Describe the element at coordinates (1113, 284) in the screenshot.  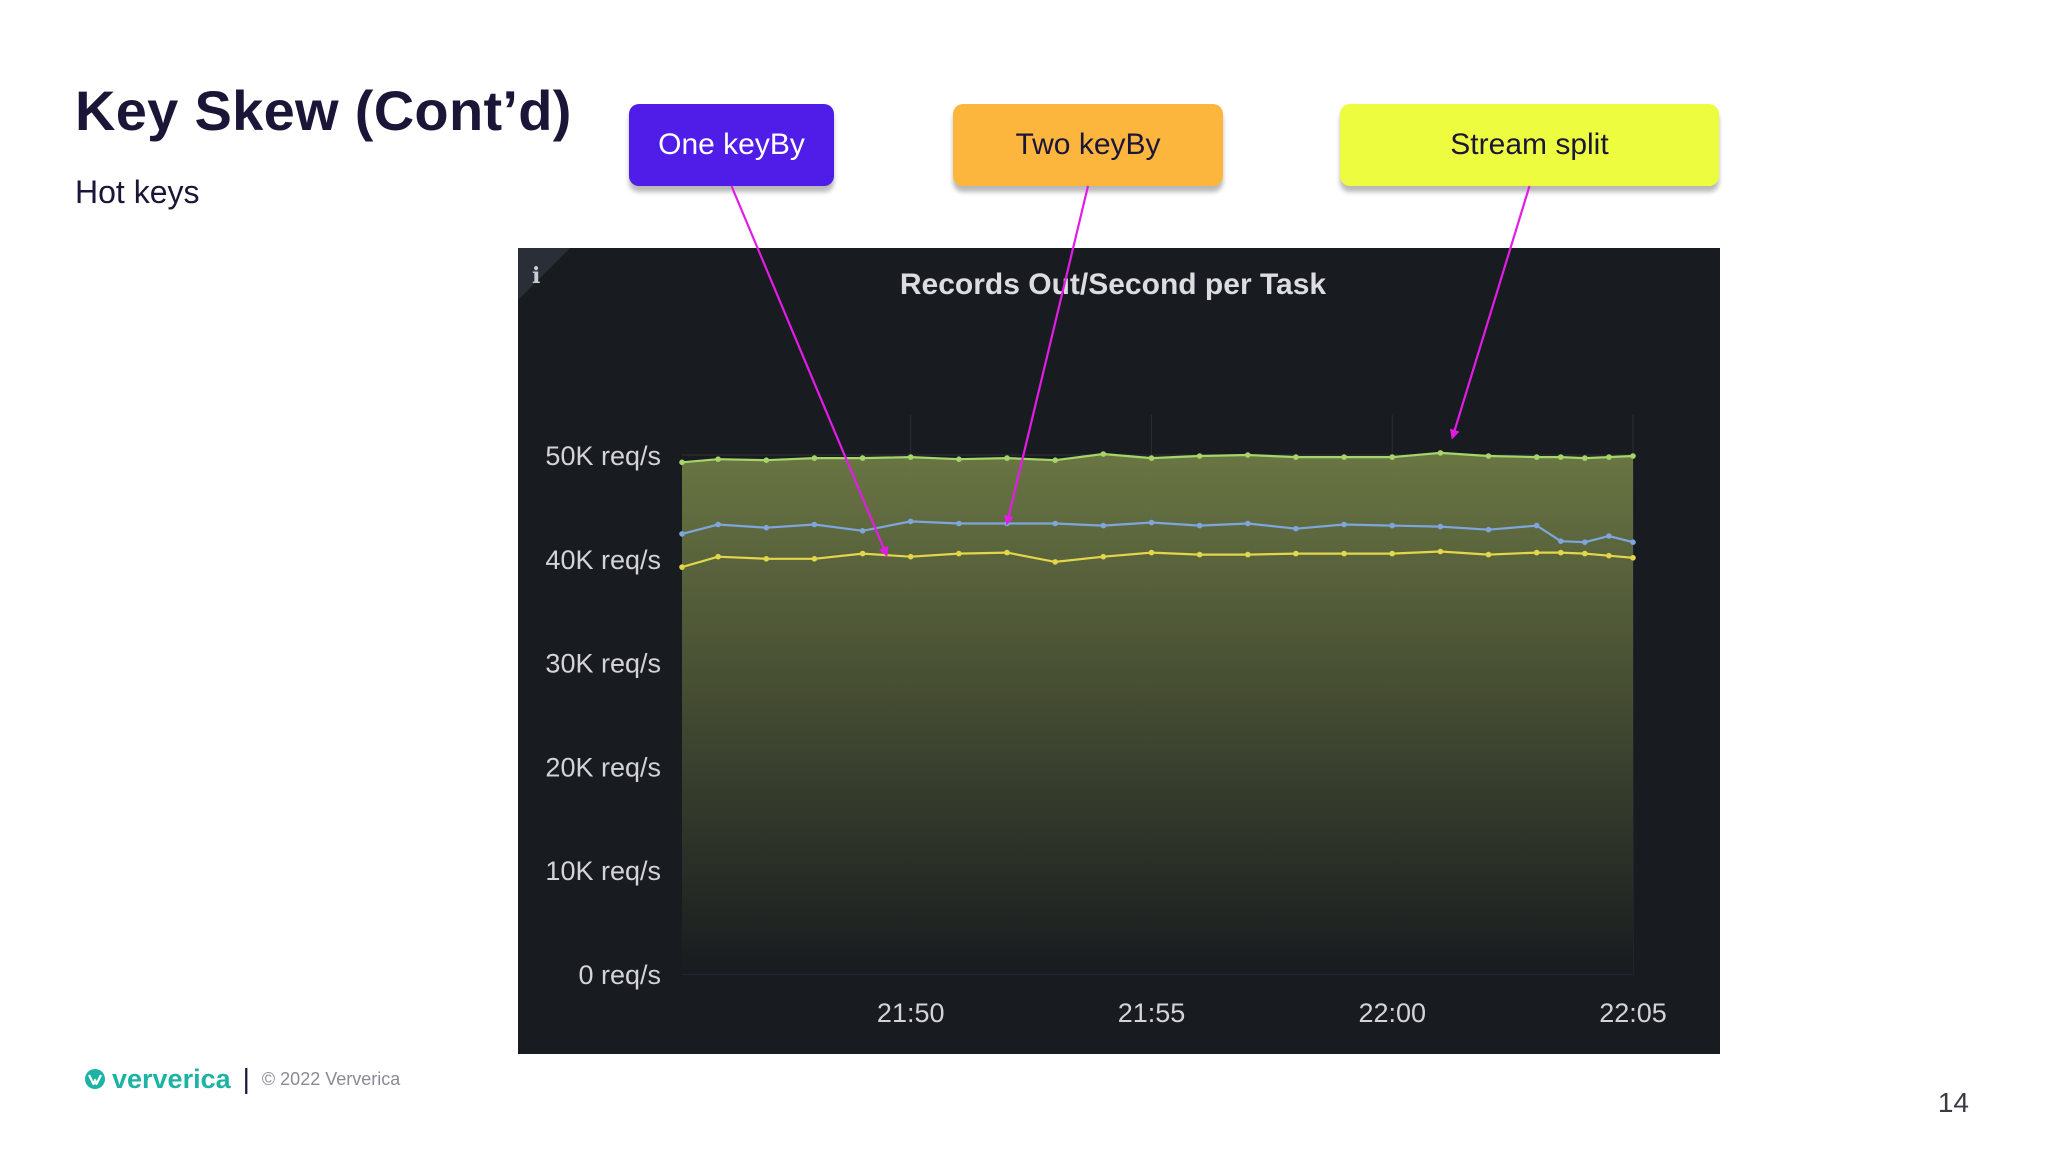
I see `chart-title: Records Out/Second per Task` at that location.